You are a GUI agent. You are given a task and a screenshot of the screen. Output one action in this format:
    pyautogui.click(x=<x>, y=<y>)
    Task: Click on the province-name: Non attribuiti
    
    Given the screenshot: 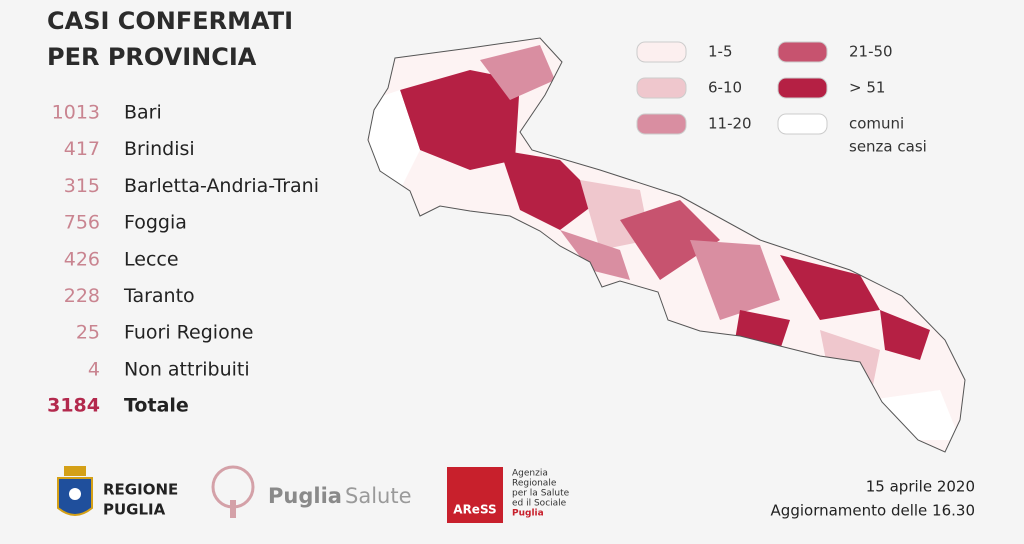 What is the action you would take?
    pyautogui.click(x=187, y=369)
    